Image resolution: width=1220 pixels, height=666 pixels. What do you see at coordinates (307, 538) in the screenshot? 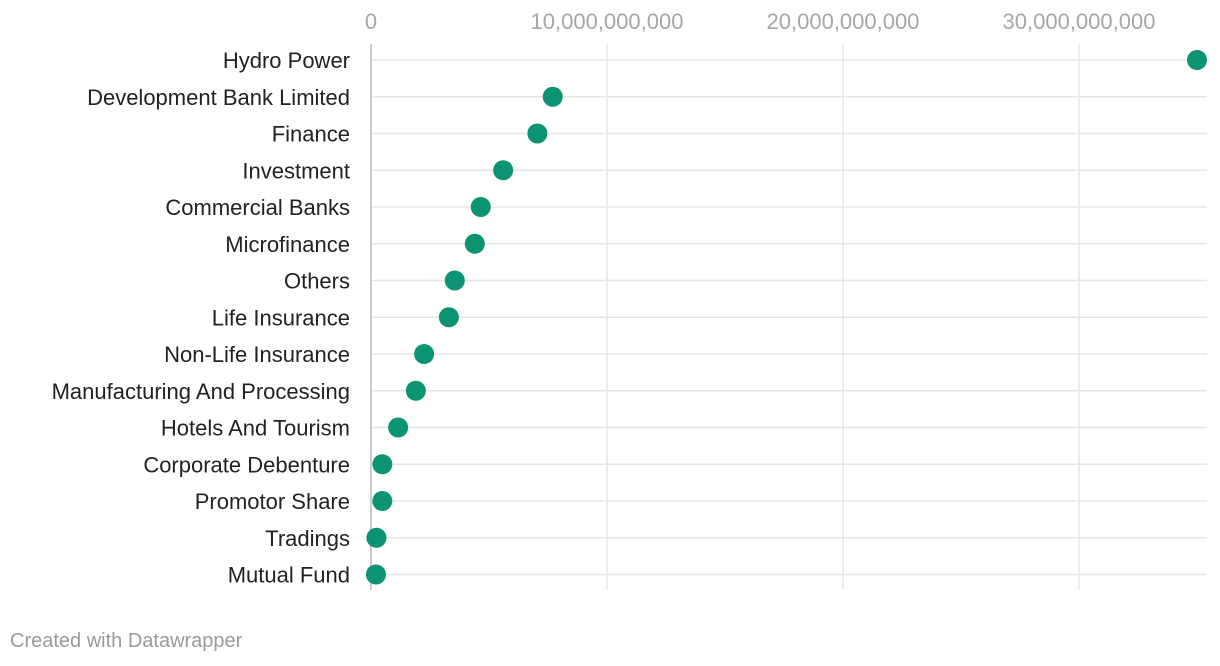
I see `category-label: Tradings` at bounding box center [307, 538].